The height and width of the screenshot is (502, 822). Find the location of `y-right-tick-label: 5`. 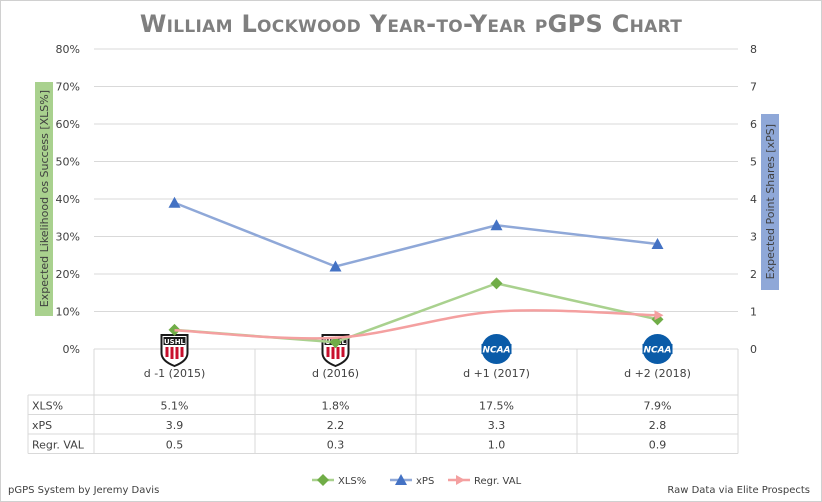

y-right-tick-label: 5 is located at coordinates (753, 162).